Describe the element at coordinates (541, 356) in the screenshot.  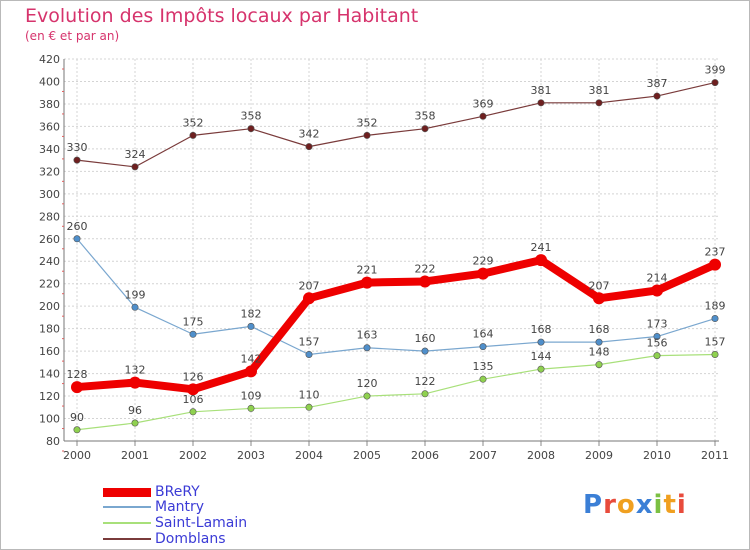
I see `data-label-saint-lamain: 144` at that location.